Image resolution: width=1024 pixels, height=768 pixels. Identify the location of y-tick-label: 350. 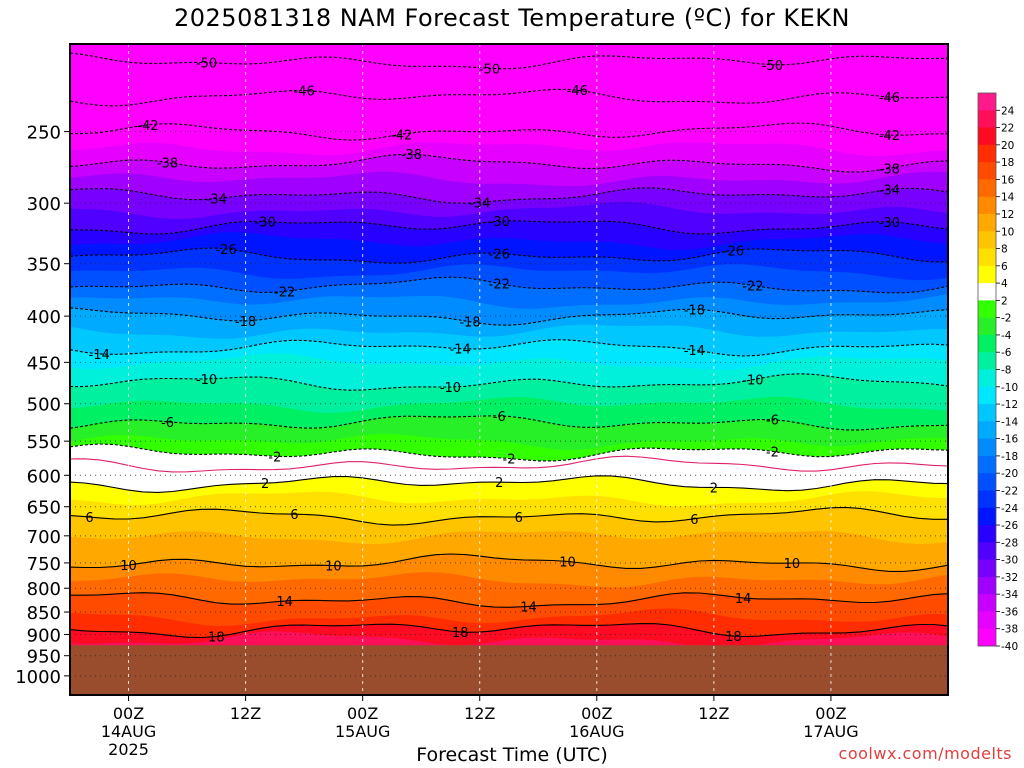
(44, 265).